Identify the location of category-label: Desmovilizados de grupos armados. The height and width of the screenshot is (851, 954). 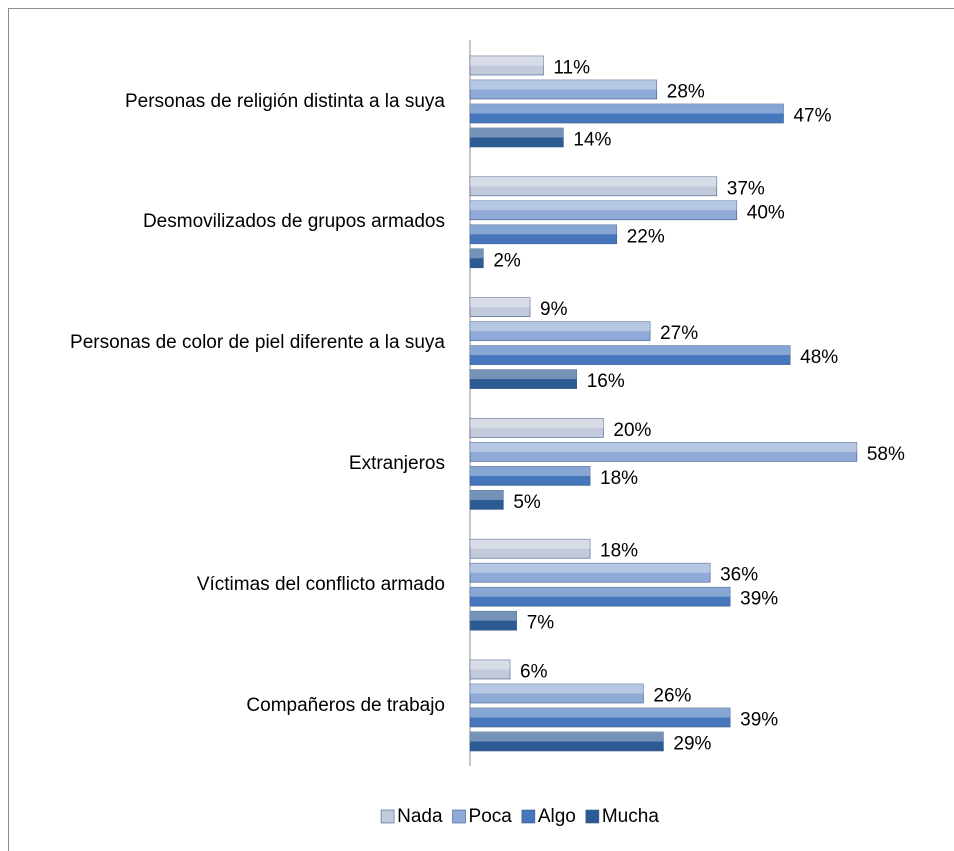
(293, 222).